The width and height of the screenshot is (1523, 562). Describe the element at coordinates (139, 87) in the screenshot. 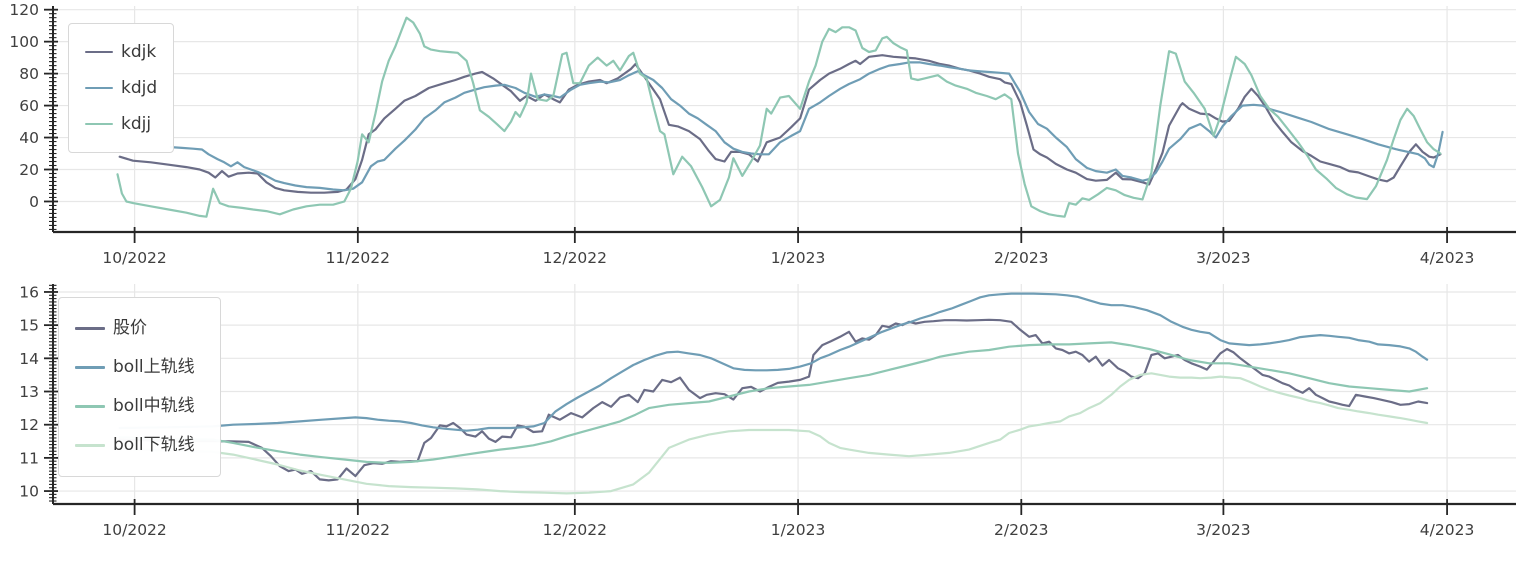

I see `legend-label: kdjd` at that location.